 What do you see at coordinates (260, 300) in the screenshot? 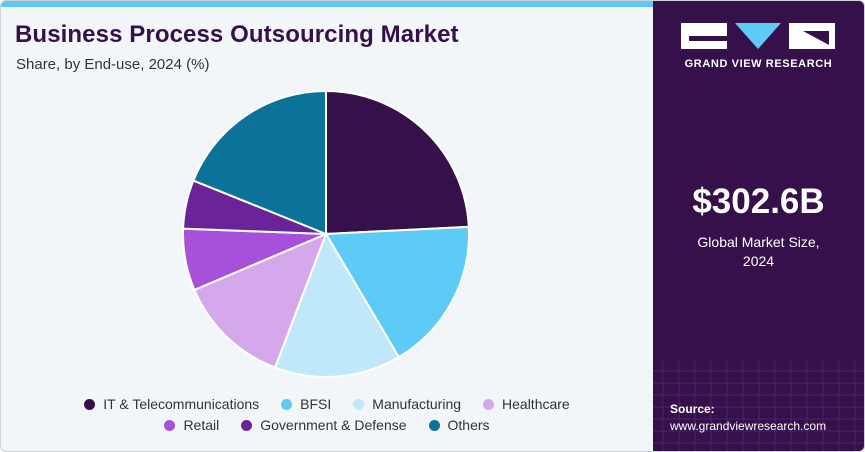
I see `pie-slice-healthcare` at bounding box center [260, 300].